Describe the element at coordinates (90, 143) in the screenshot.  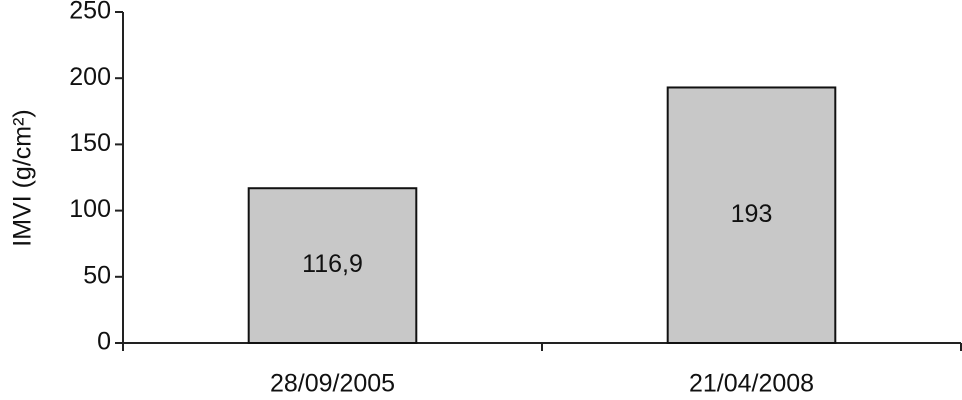
I see `y-tick-label: 150` at that location.